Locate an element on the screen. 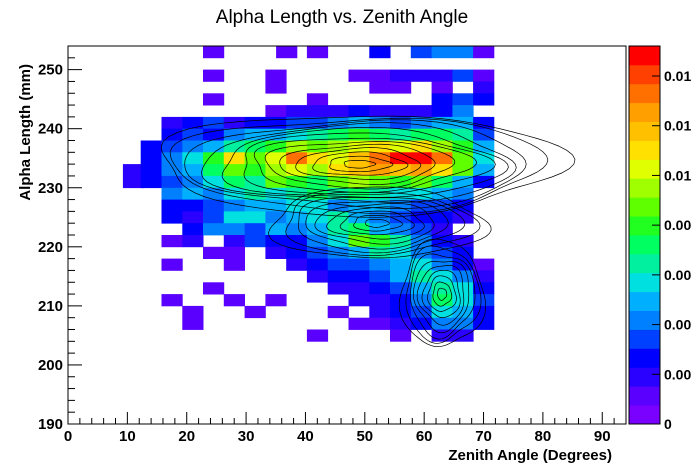  y-tick-label: 230 is located at coordinates (50, 188).